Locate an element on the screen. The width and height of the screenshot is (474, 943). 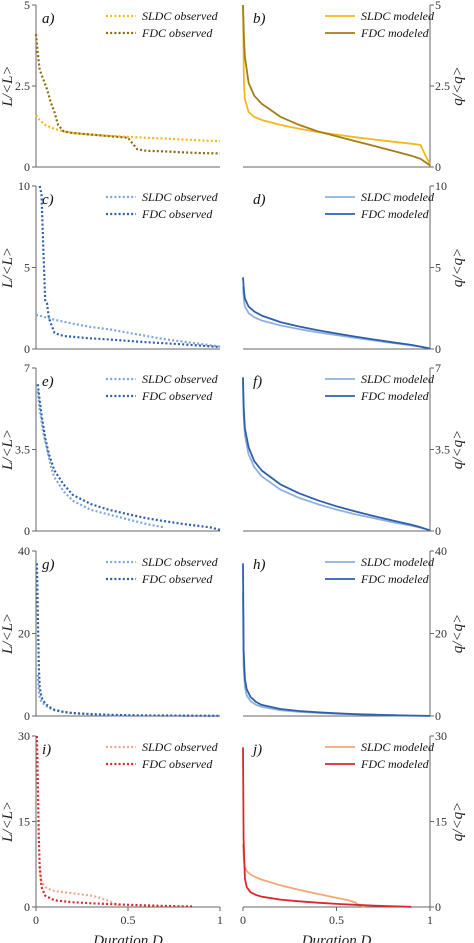
panel-label: j) is located at coordinates (256, 750).